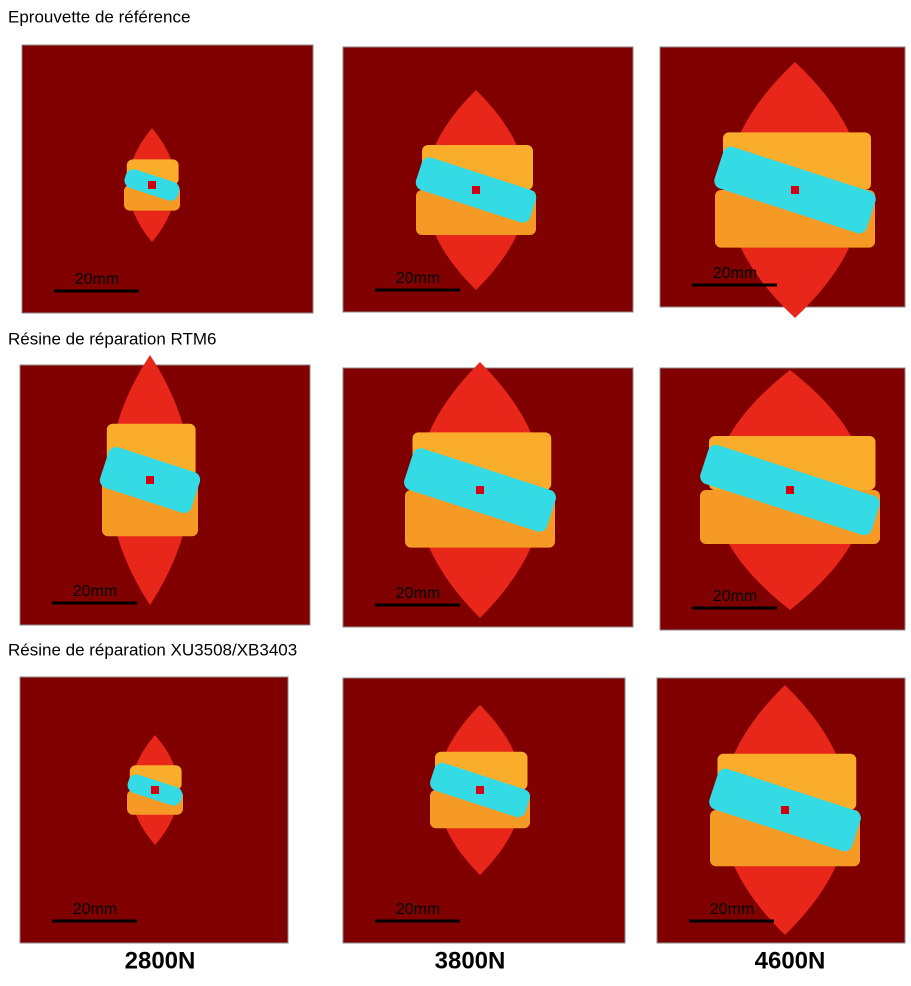  Describe the element at coordinates (99, 16) in the screenshot. I see `row-title: Eprouvette de référence` at that location.